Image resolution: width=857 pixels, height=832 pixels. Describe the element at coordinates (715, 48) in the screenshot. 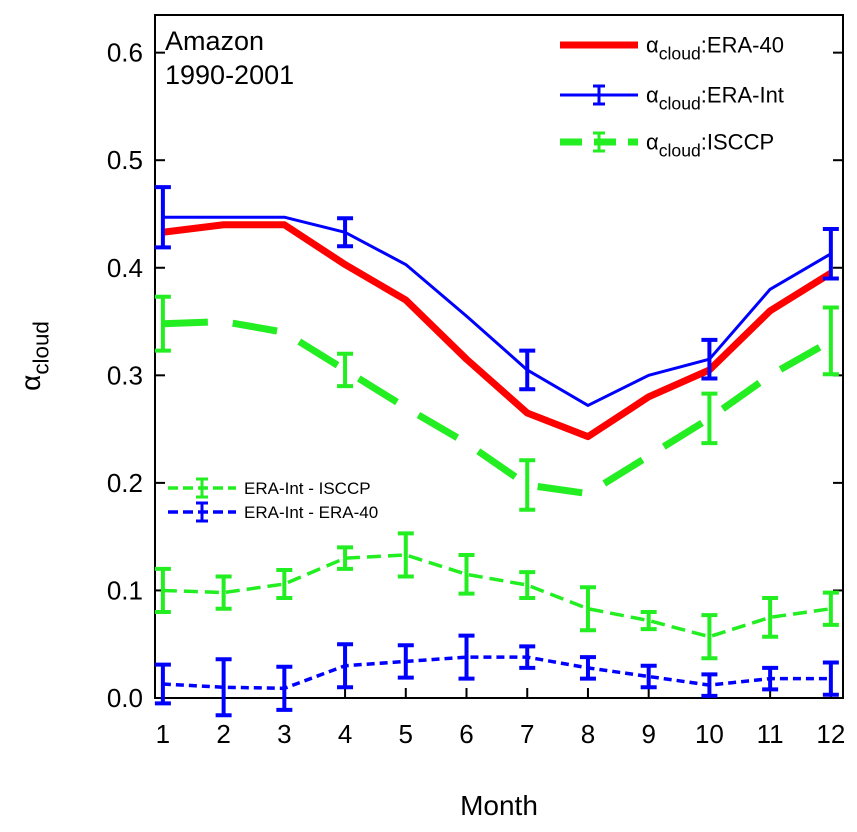

I see `legend-label: αcloud:ERA-40` at that location.